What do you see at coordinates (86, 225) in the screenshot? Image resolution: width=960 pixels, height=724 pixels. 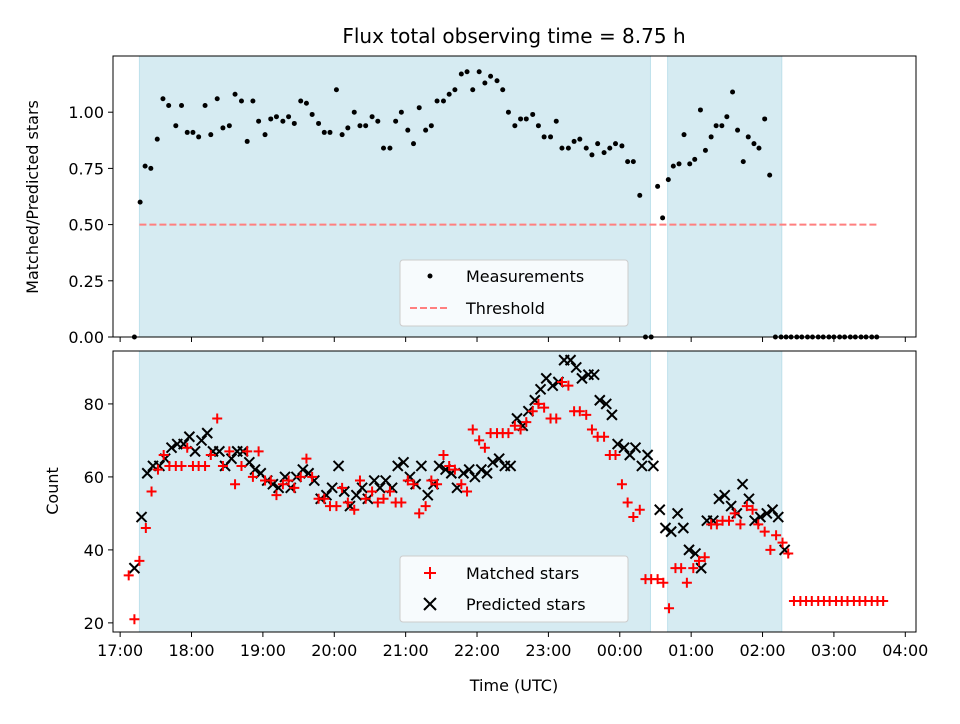 I see `y-tick-label: 0.50` at bounding box center [86, 225].